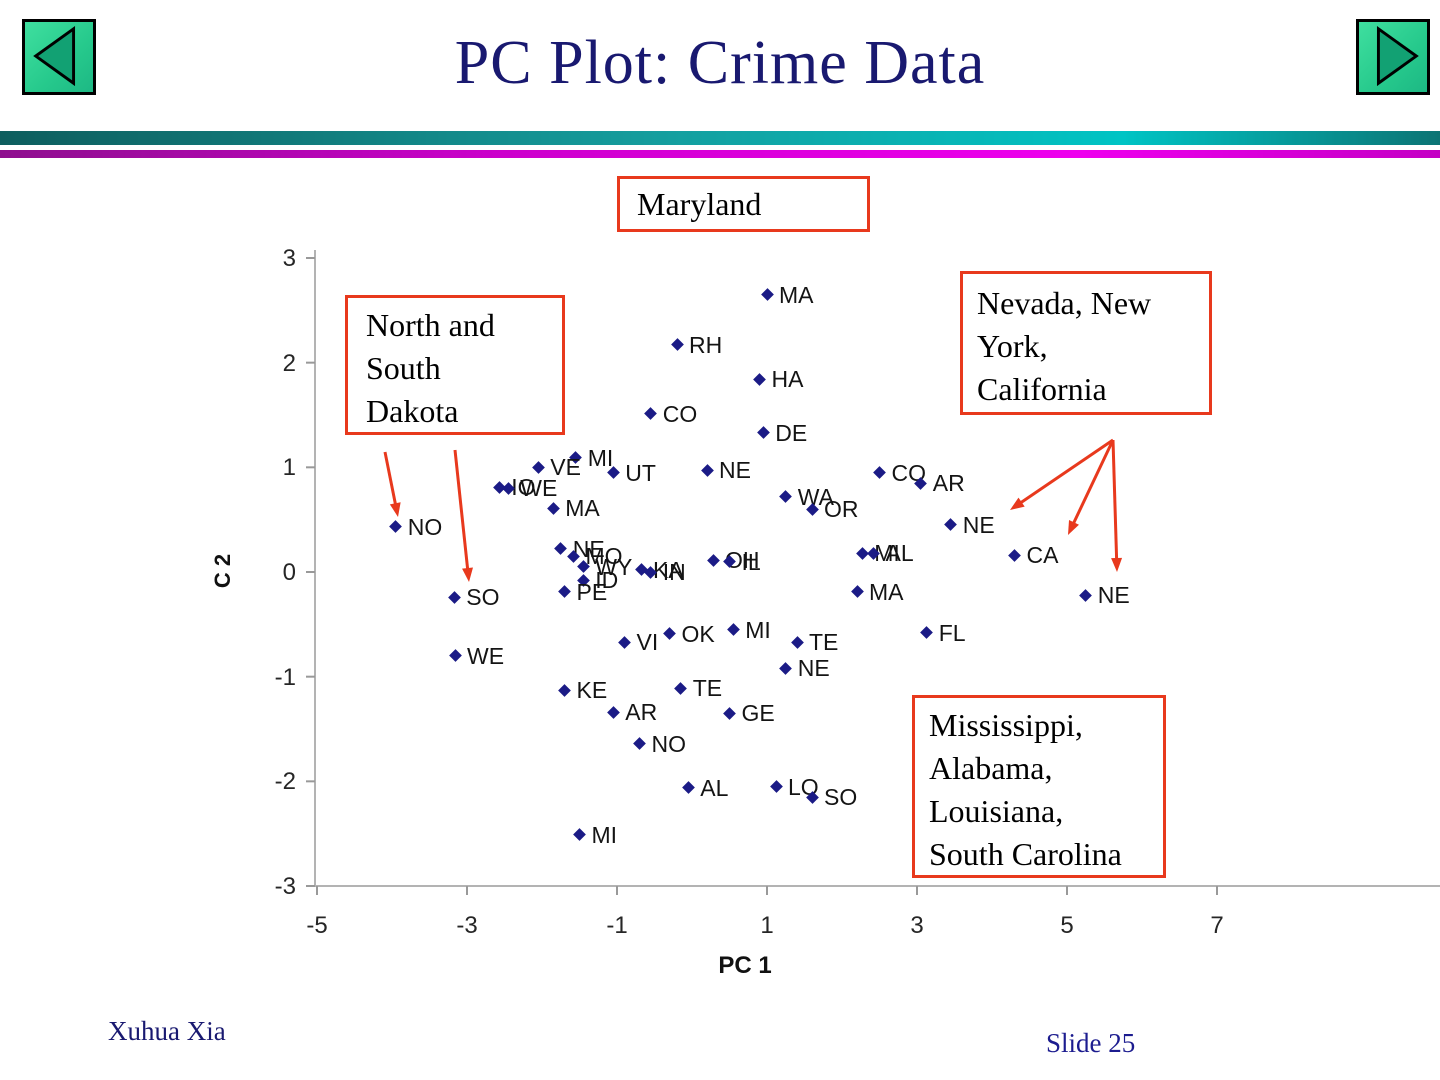  What do you see at coordinates (285, 886) in the screenshot?
I see `y-tick-label: -3` at bounding box center [285, 886].